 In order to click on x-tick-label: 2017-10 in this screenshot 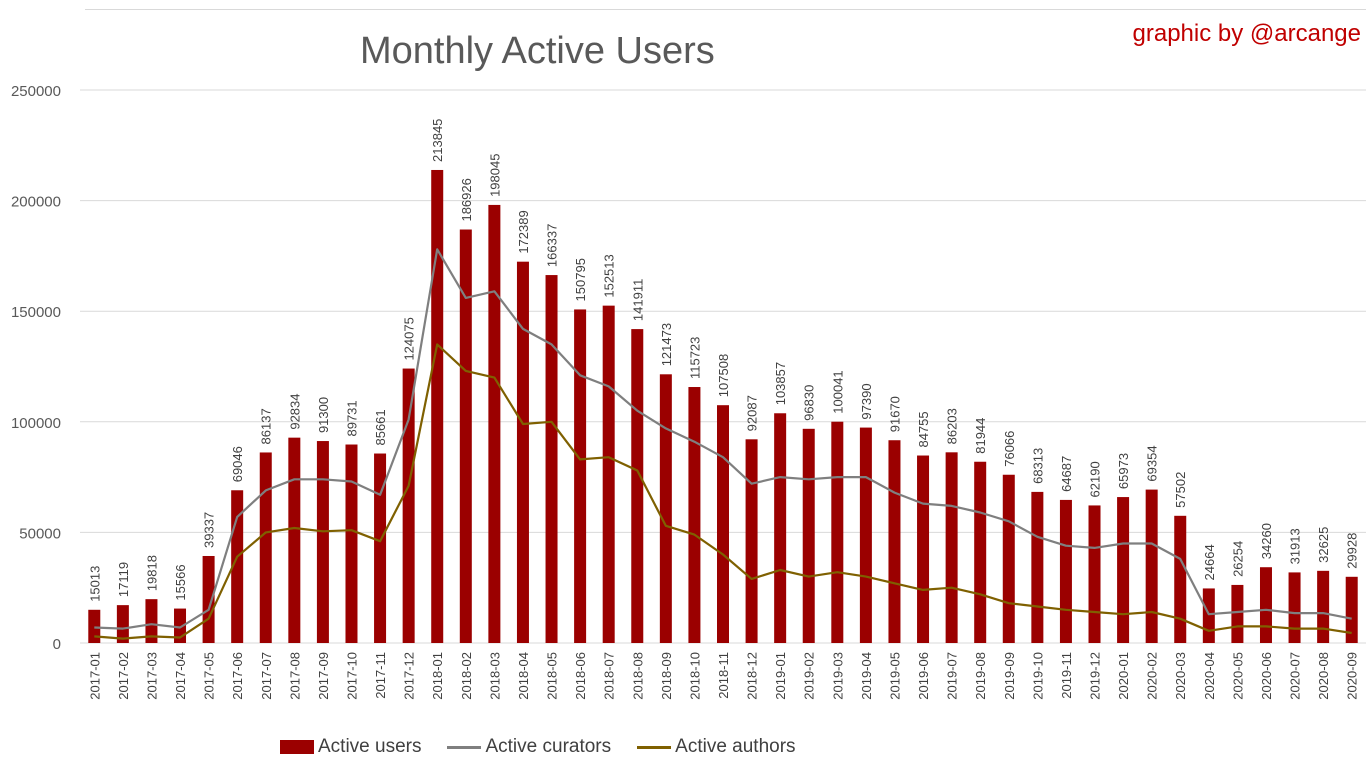, I will do `click(351, 676)`.